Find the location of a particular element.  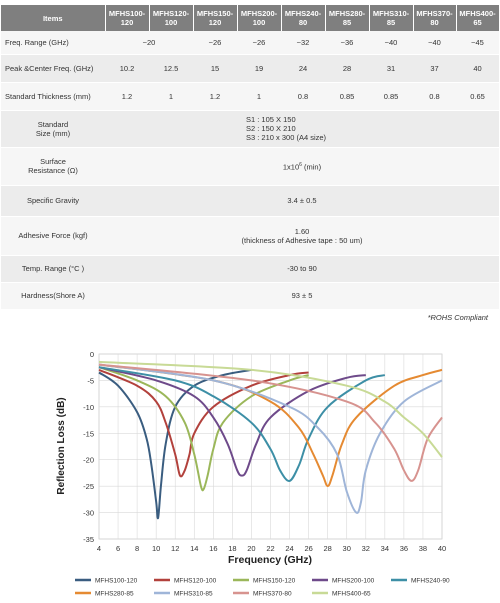

table-cell: 15 is located at coordinates (215, 68).